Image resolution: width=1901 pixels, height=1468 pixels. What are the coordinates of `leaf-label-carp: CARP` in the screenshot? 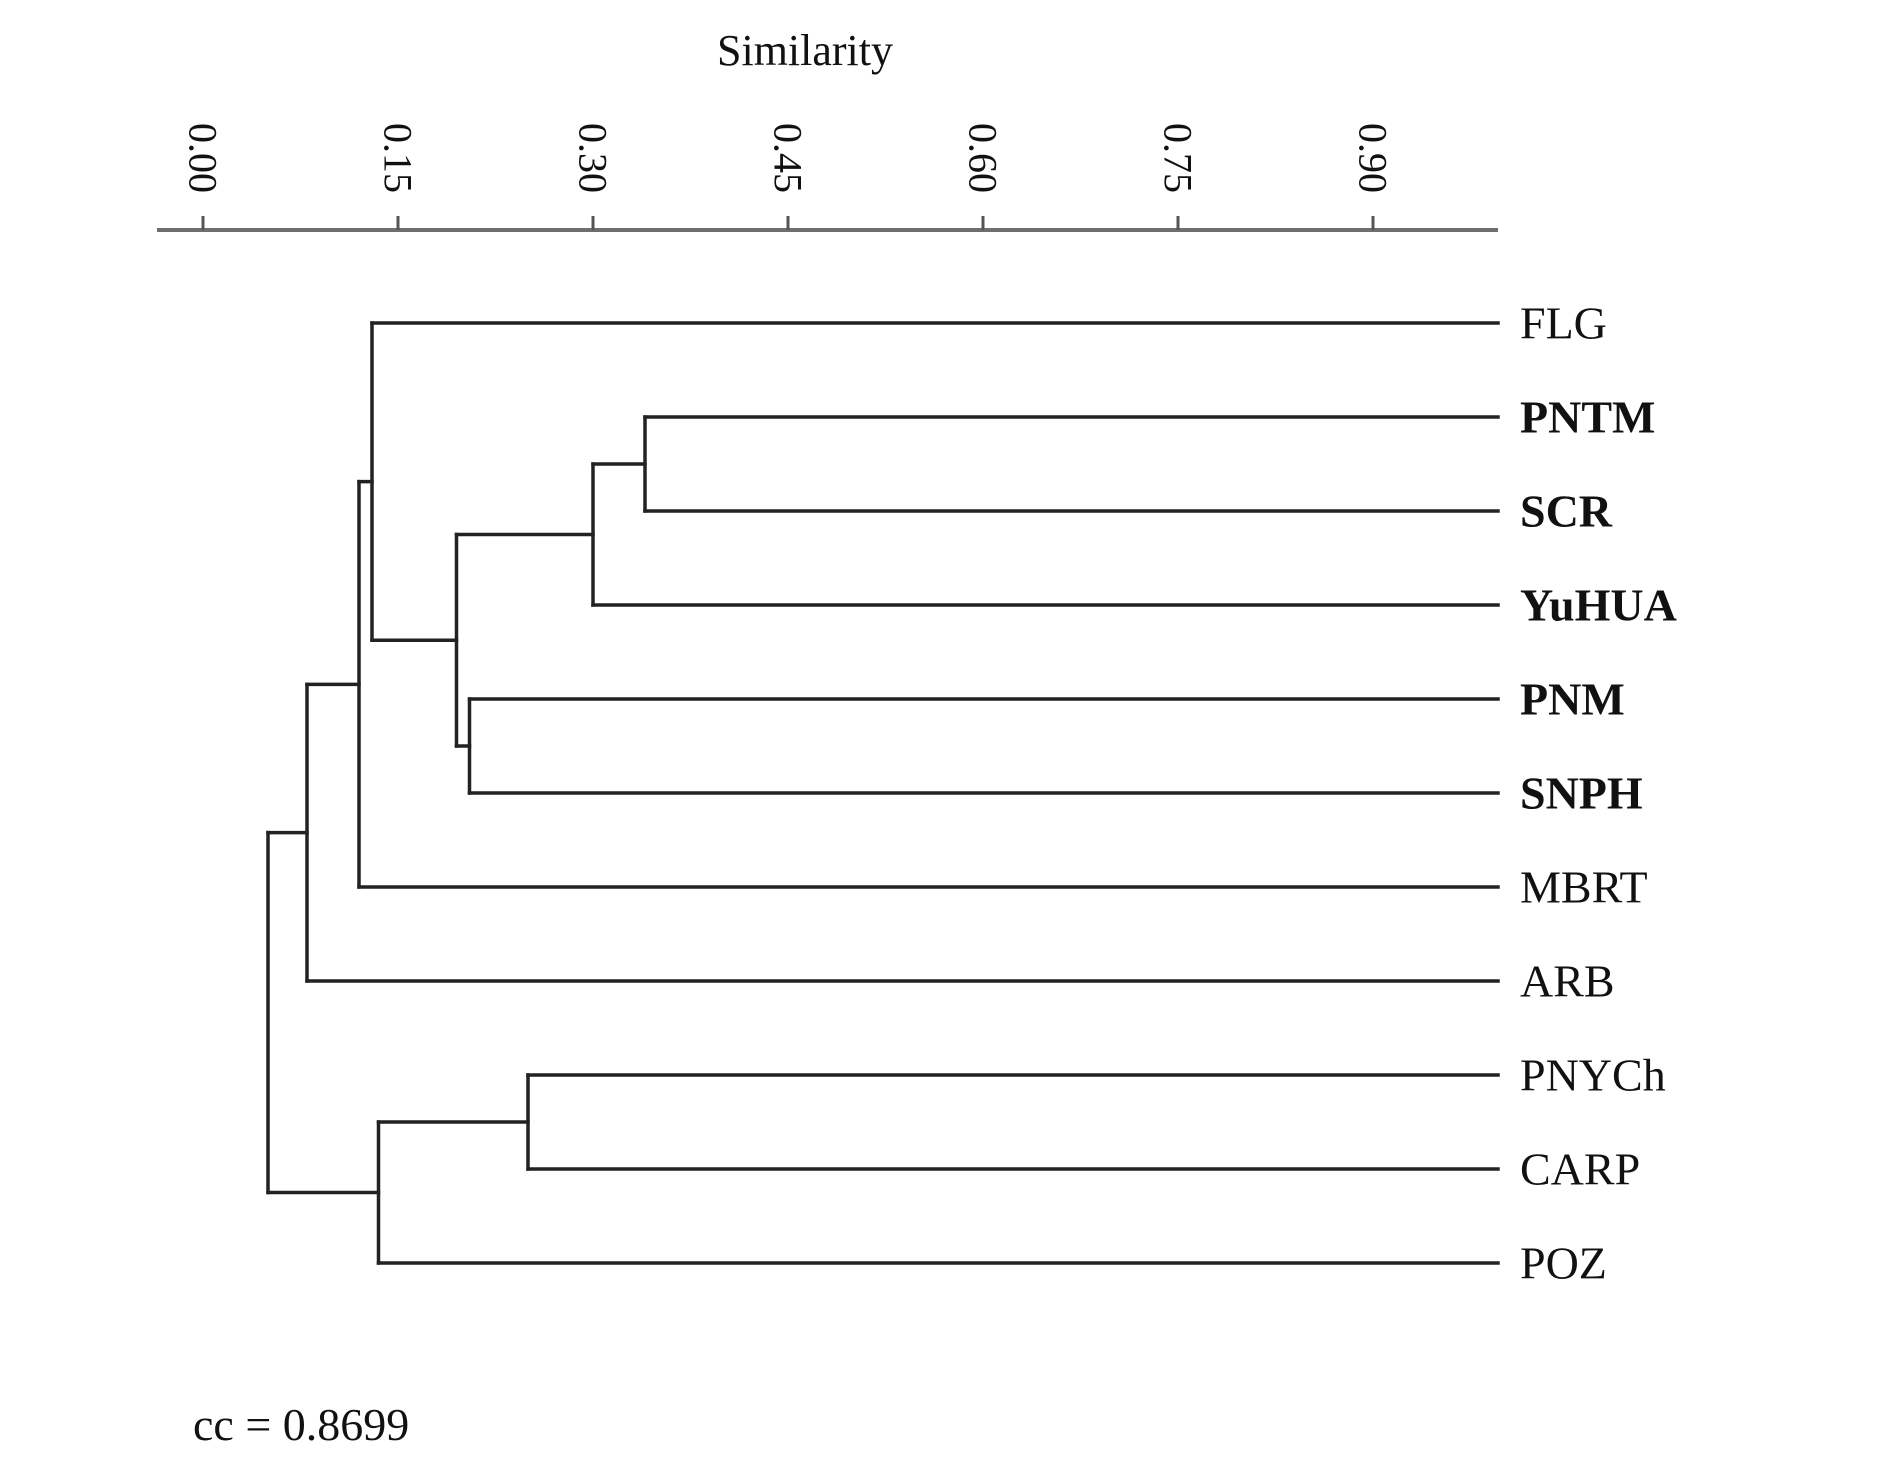 It's located at (1580, 1169).